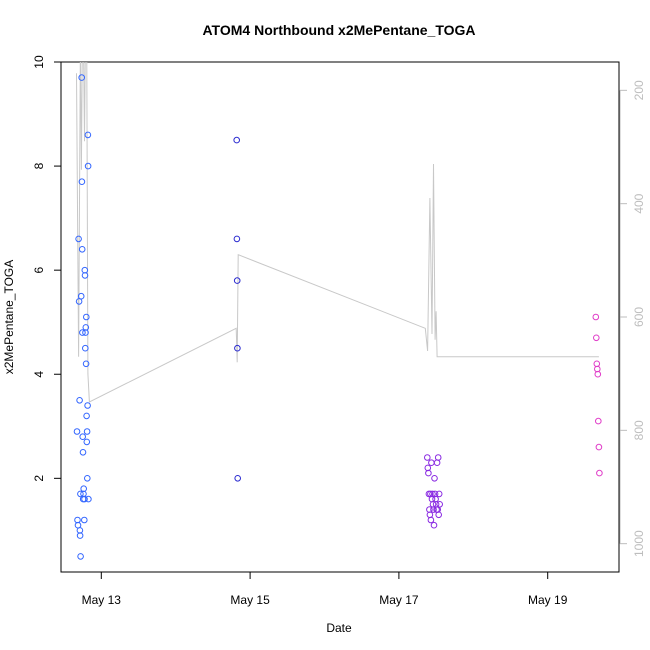 The image size is (650, 650). What do you see at coordinates (639, 90) in the screenshot?
I see `y2-tick-label: 200` at bounding box center [639, 90].